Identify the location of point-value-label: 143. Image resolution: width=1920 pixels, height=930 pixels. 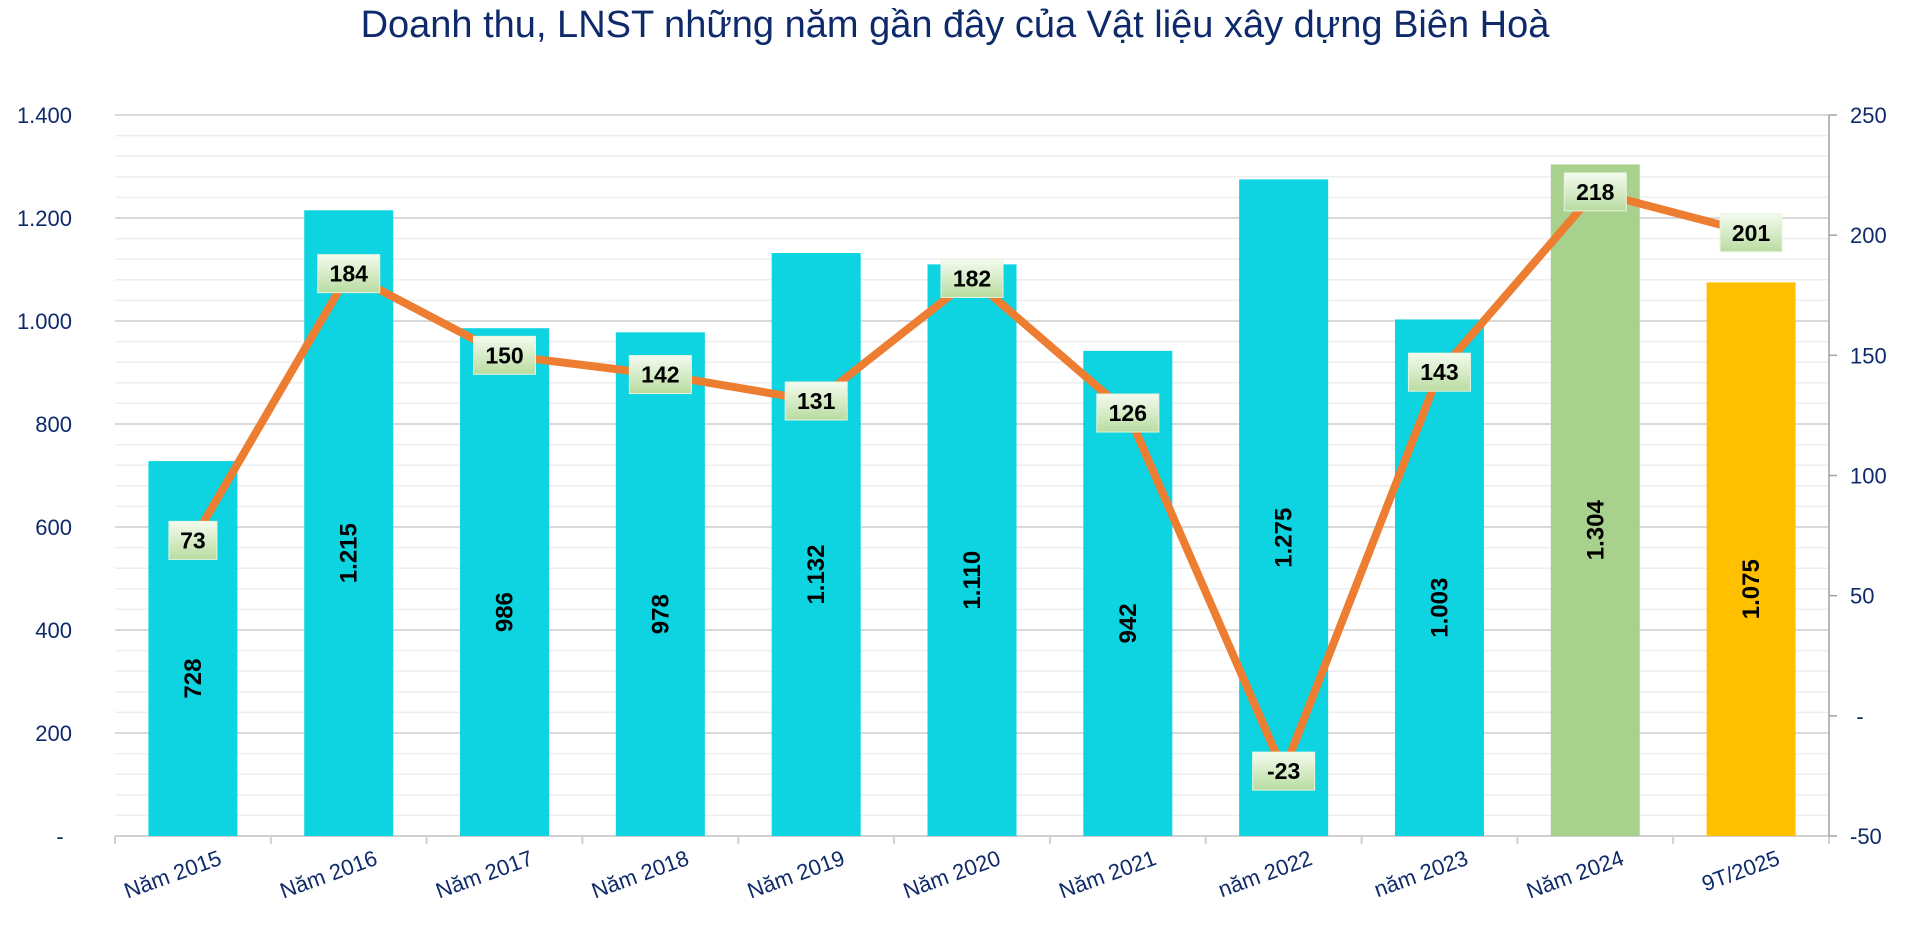
(1439, 372).